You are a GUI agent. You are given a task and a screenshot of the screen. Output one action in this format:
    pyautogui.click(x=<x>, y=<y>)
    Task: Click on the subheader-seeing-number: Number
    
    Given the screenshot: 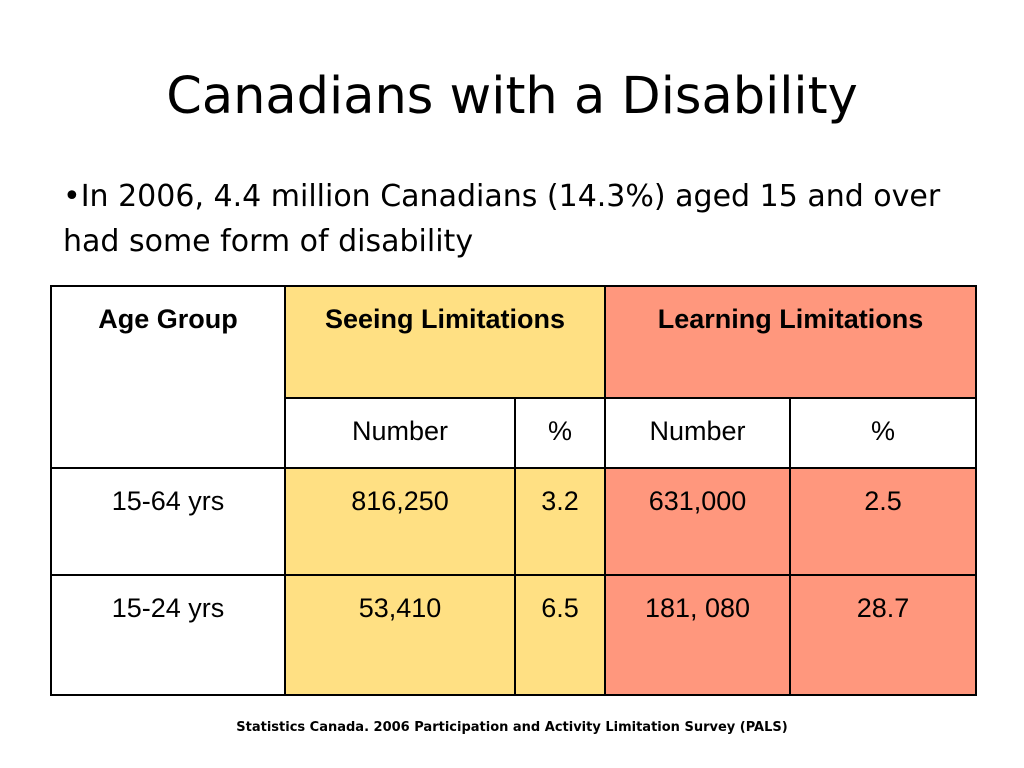 What is the action you would take?
    pyautogui.click(x=400, y=433)
    